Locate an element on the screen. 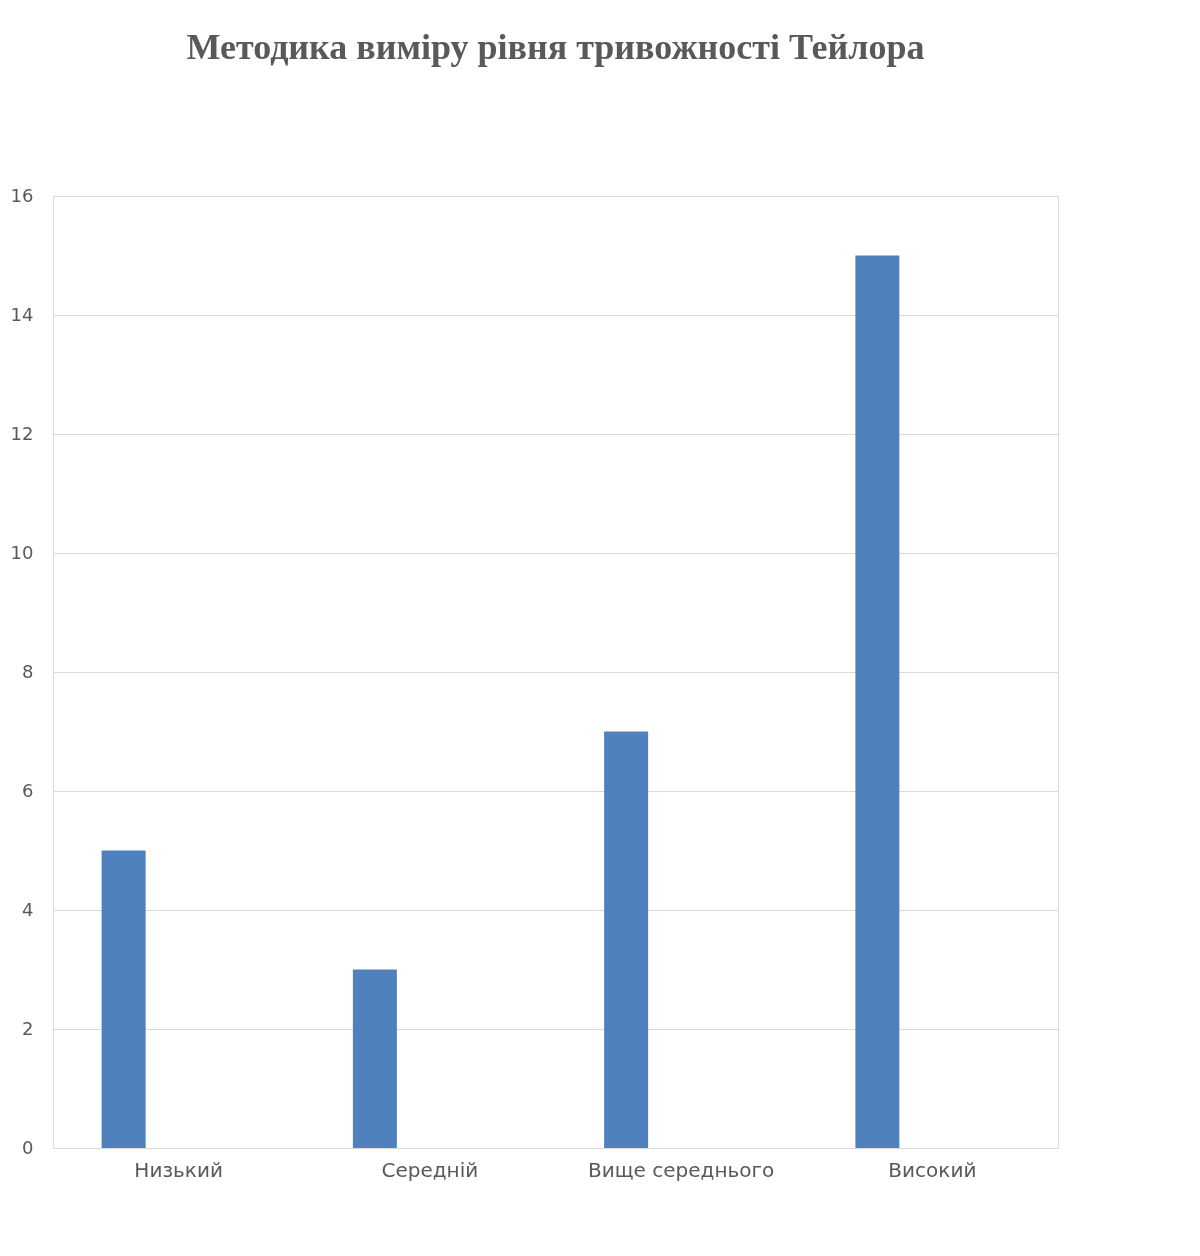 This screenshot has height=1256, width=1200. y-tick-label: 0 is located at coordinates (28, 1147).